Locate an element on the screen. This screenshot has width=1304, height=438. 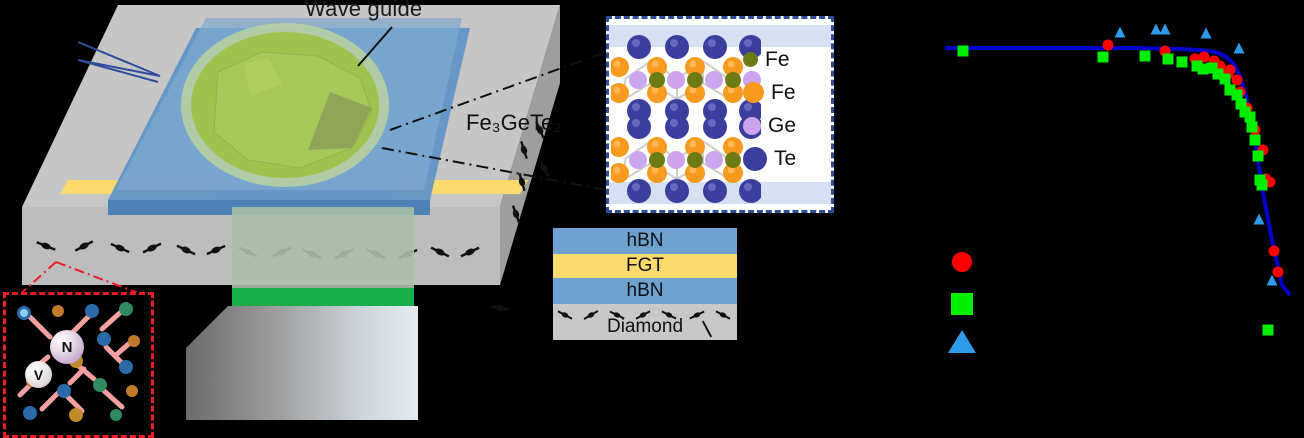
stack-nv-arrow-corner is located at coordinates (707, 329).